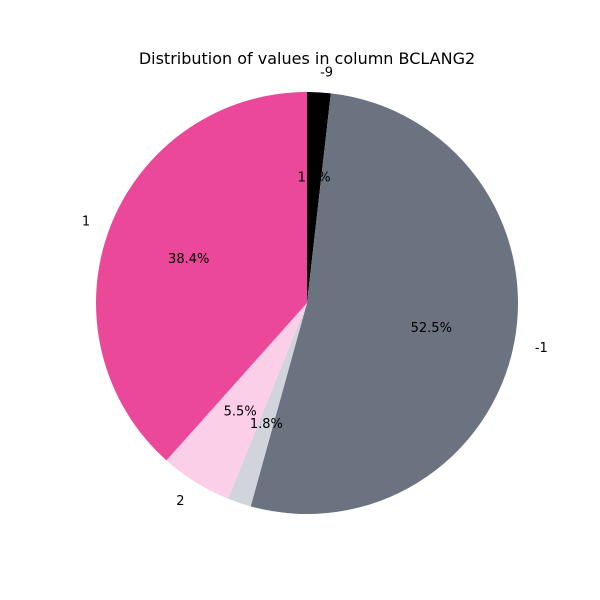  Describe the element at coordinates (86, 221) in the screenshot. I see `slice-category-label: 1` at that location.